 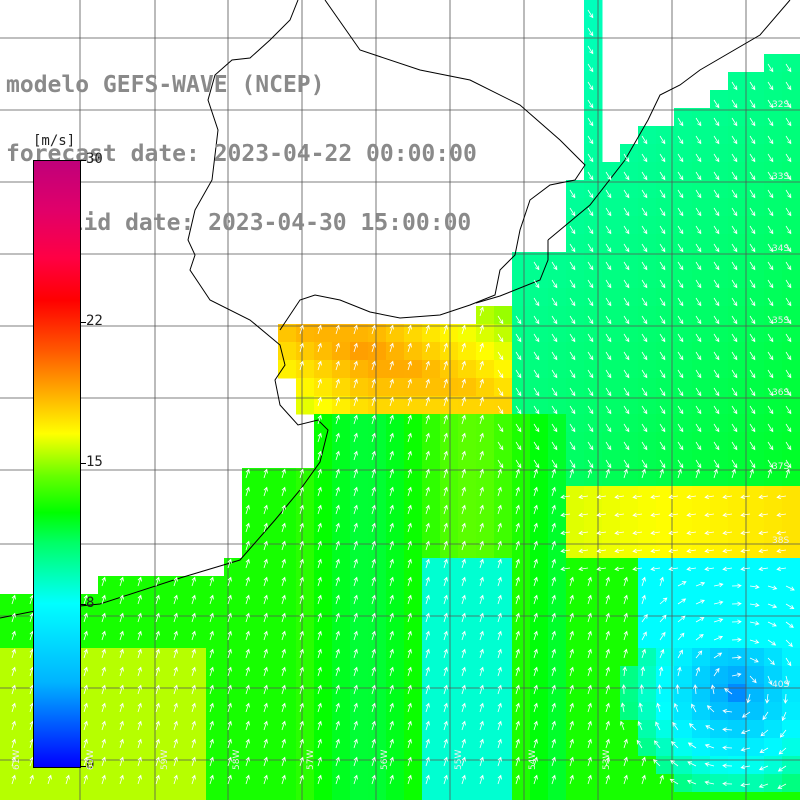 I want to click on longitude-label: 60W, so click(x=91, y=759).